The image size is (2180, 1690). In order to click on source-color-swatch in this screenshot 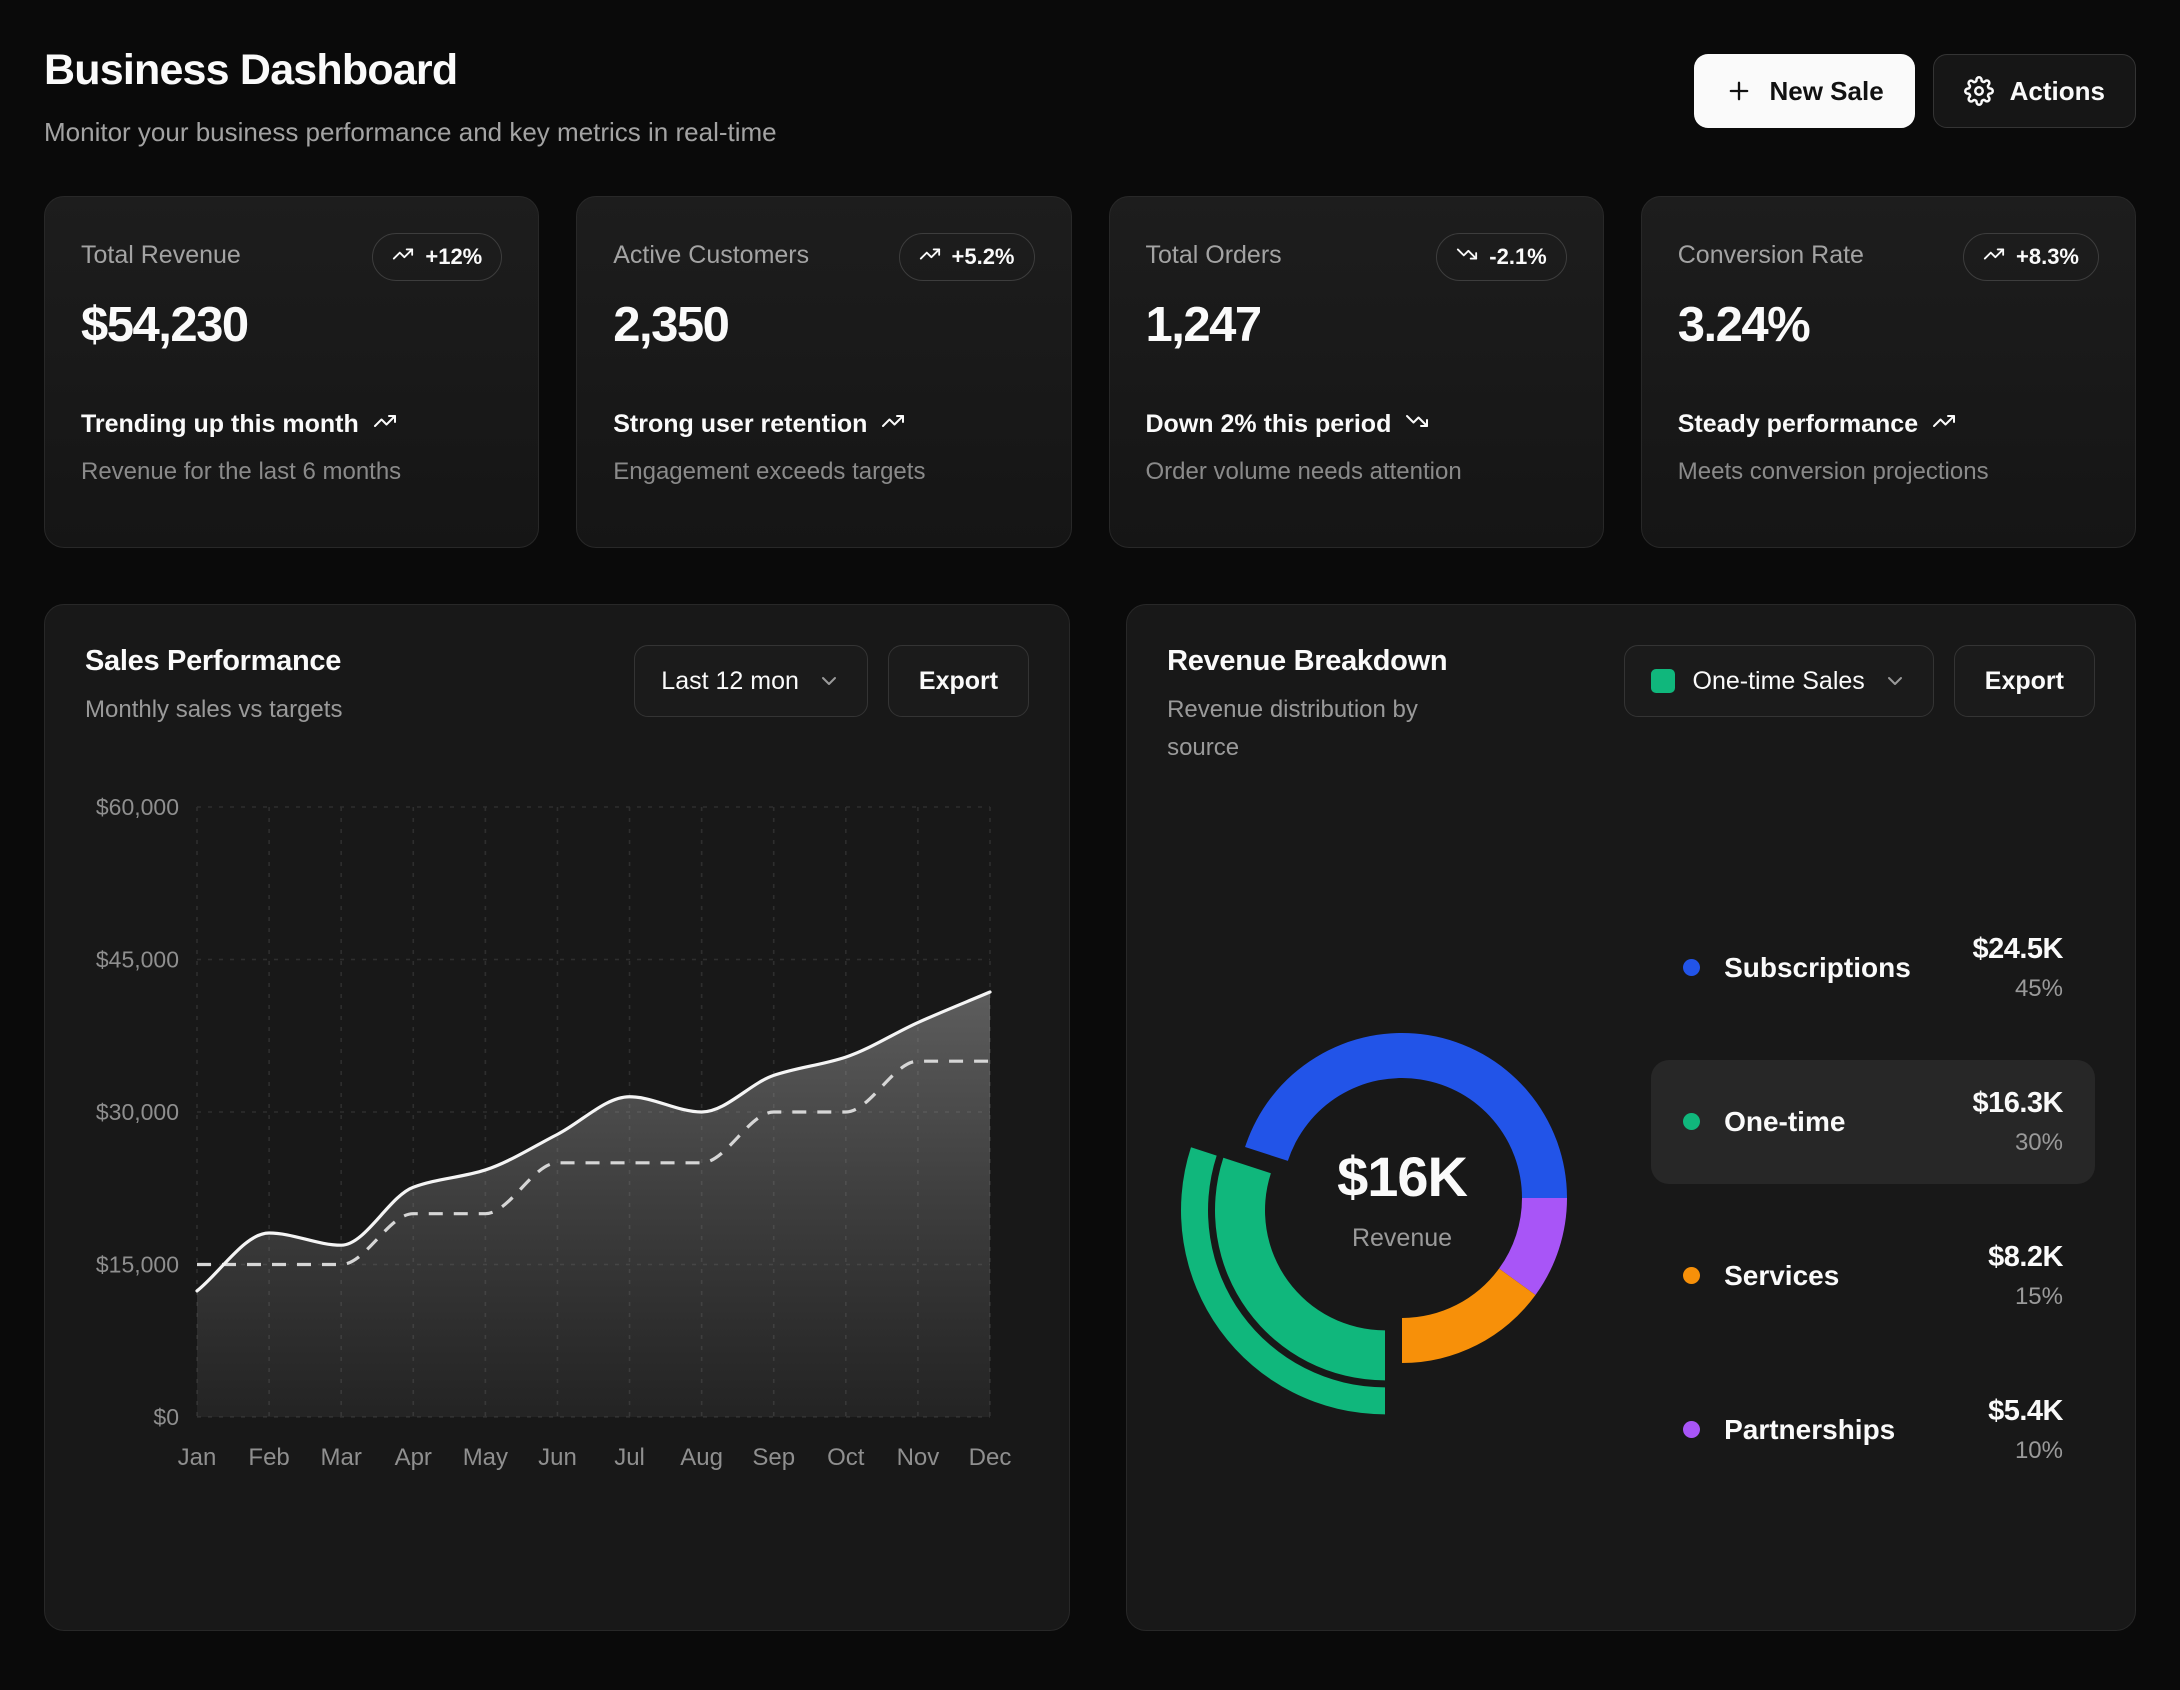, I will do `click(1662, 681)`.